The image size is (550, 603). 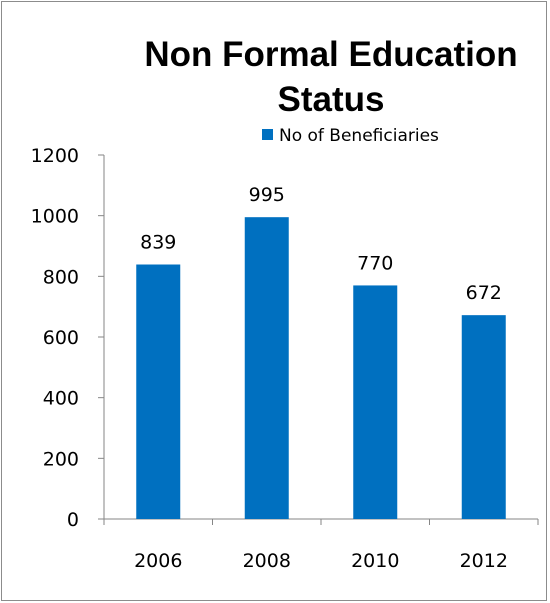 What do you see at coordinates (55, 217) in the screenshot?
I see `y-tick-label: 1000` at bounding box center [55, 217].